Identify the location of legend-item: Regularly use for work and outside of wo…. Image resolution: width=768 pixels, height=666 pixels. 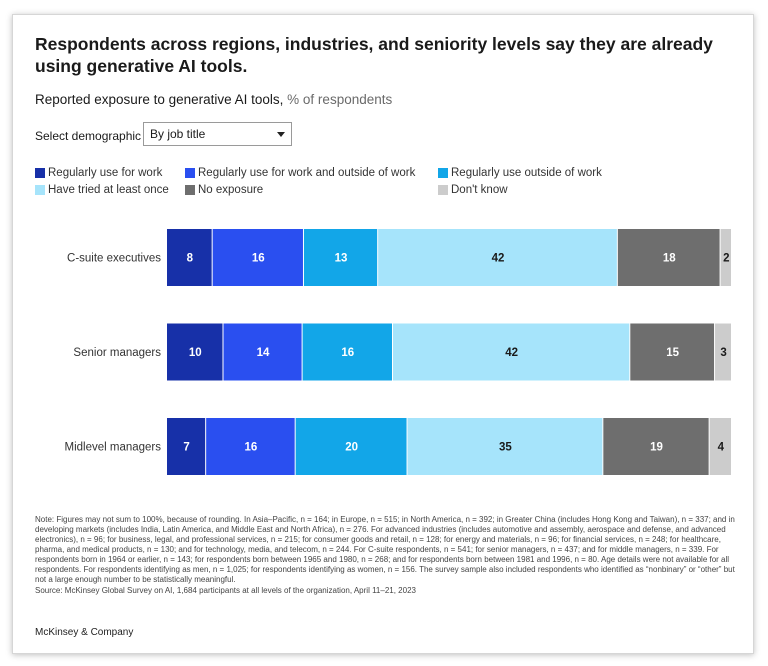
(311, 172).